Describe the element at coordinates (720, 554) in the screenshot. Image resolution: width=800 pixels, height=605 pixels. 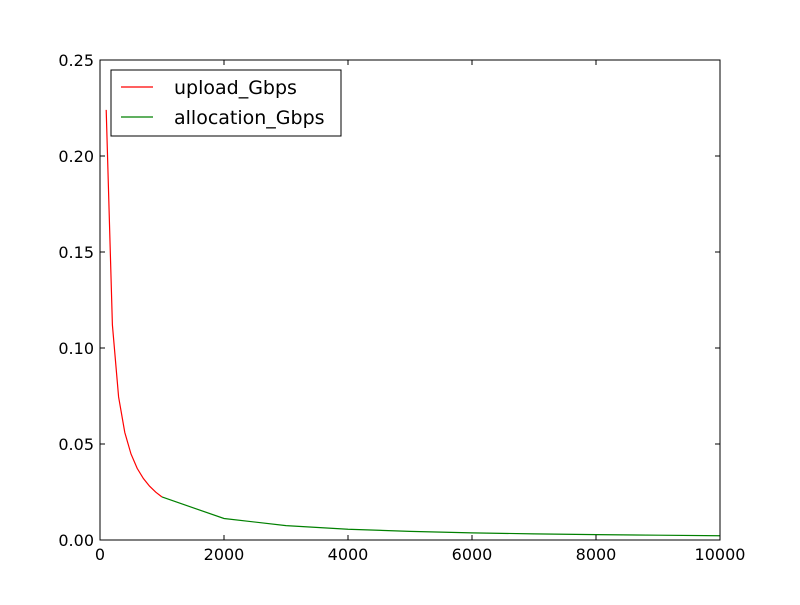
I see `x-tick-label: 10000` at that location.